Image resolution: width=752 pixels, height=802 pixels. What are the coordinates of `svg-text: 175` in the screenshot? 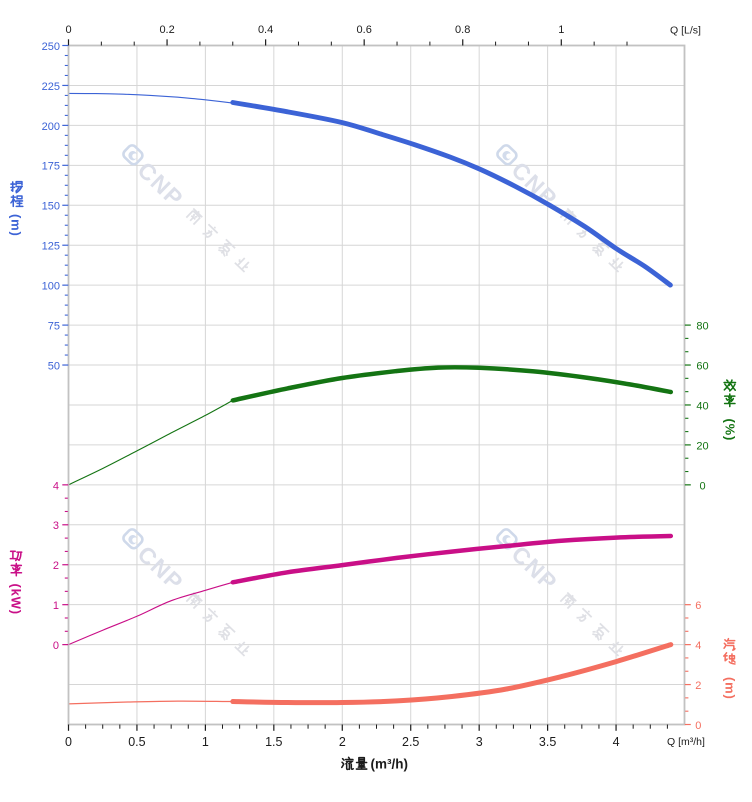 It's located at (51, 167).